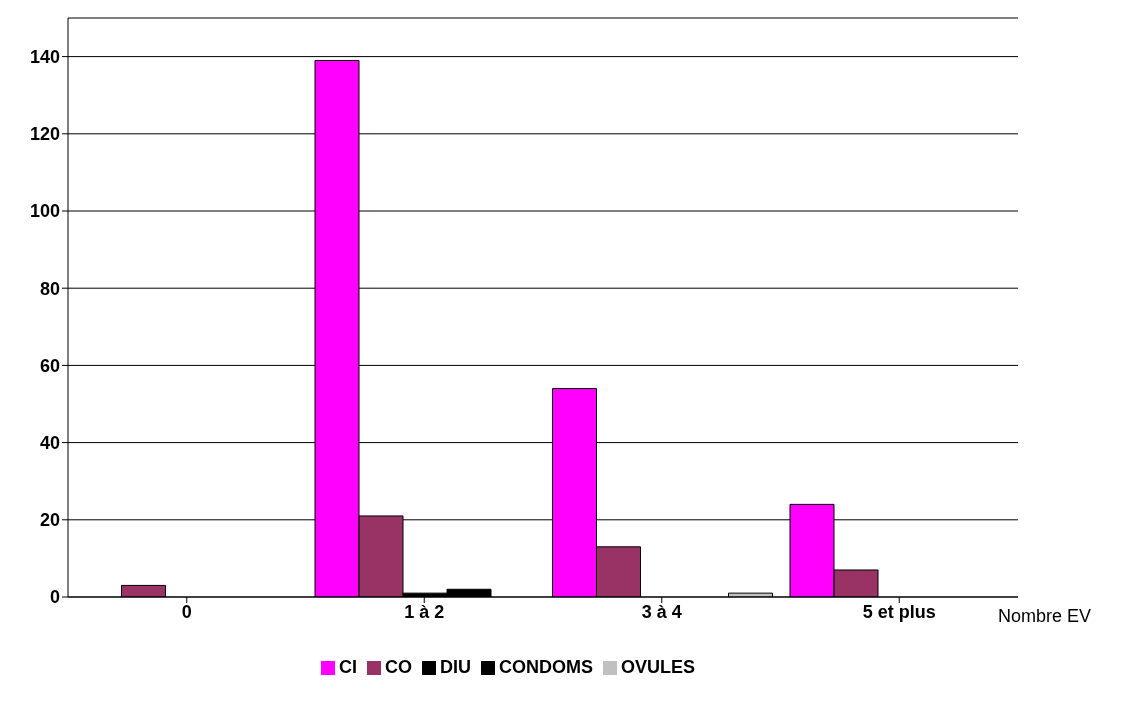 This screenshot has width=1136, height=702. I want to click on legend-label: OVULES, so click(657, 667).